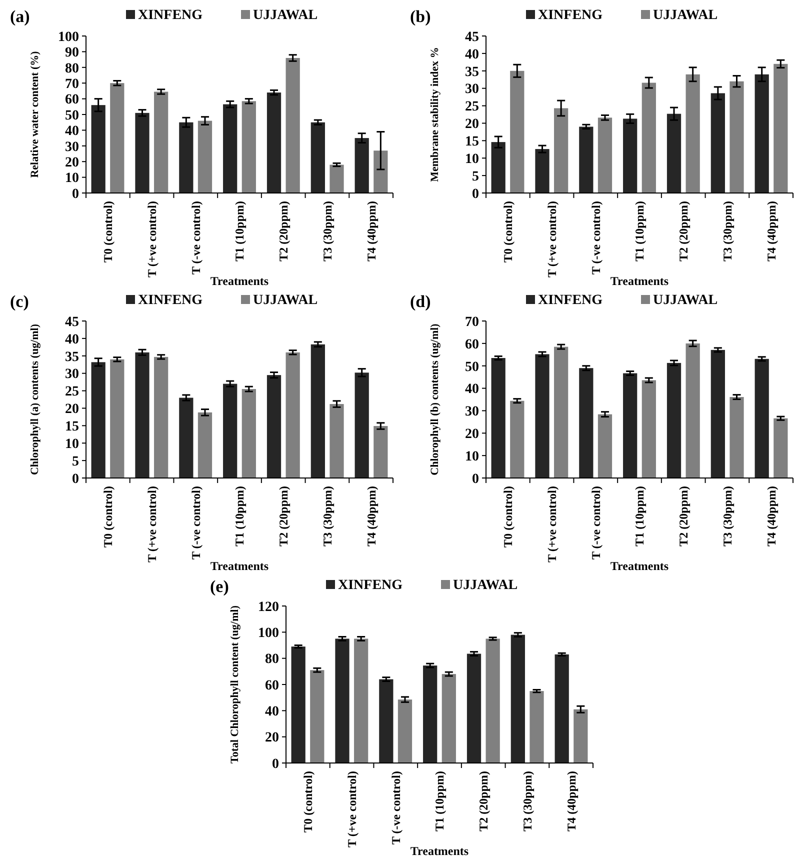  I want to click on y-axis-title: Relative water content (%), so click(35, 114).